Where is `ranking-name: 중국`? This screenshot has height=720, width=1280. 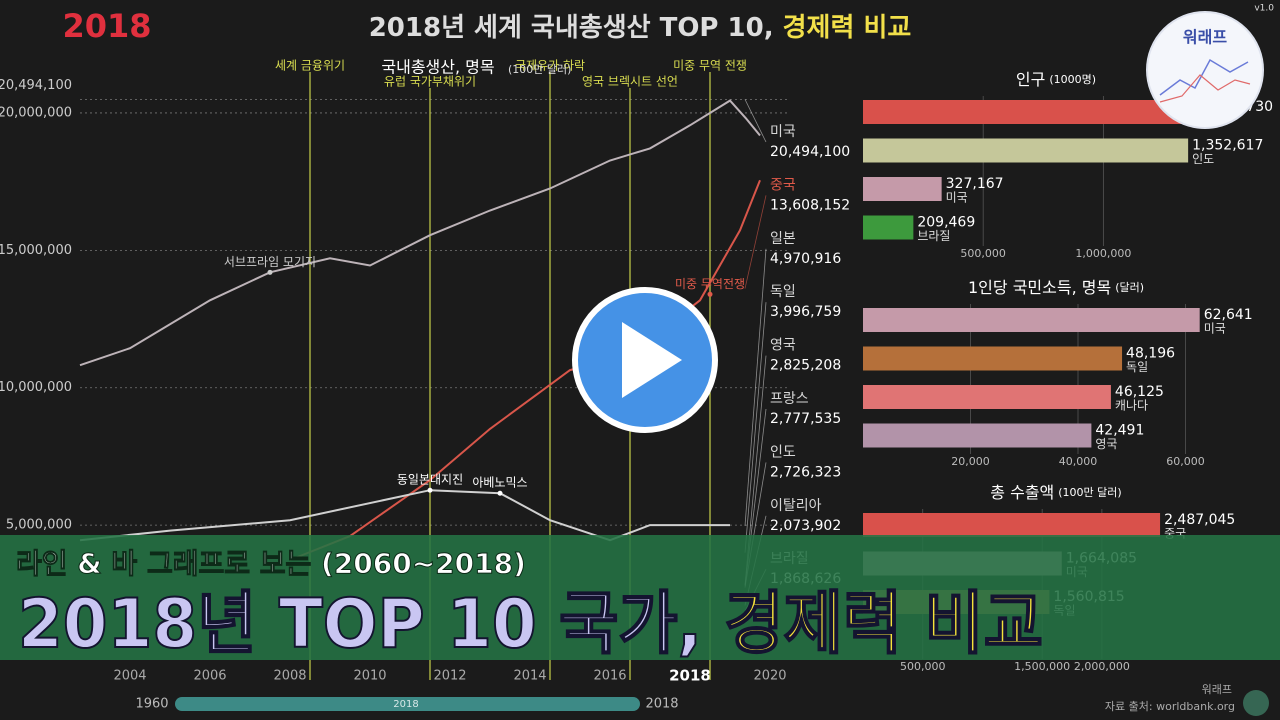
ranking-name: 중국 is located at coordinates (783, 185).